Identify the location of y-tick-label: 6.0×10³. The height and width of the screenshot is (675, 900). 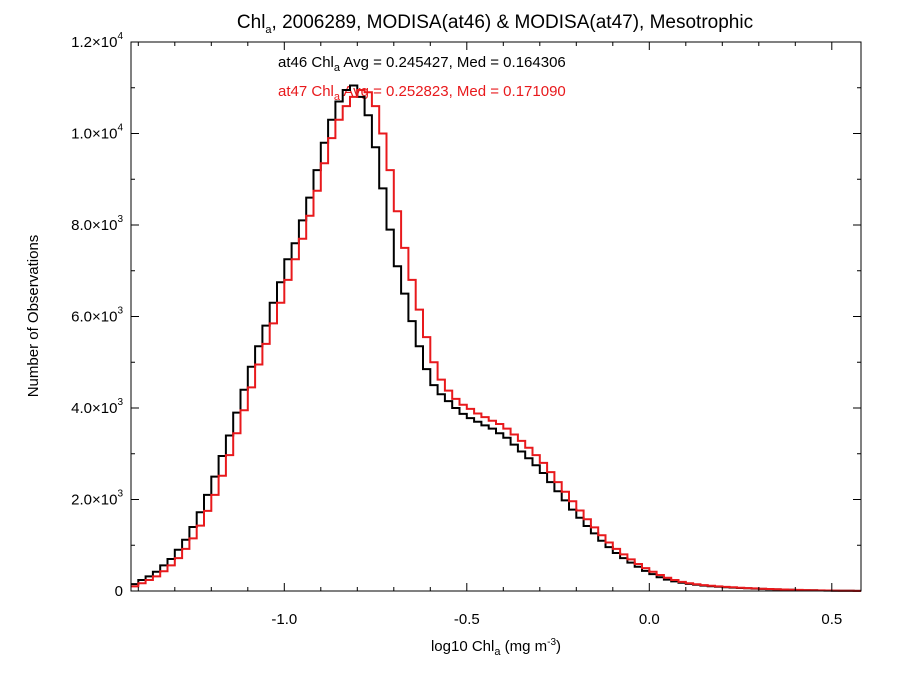
(97, 316).